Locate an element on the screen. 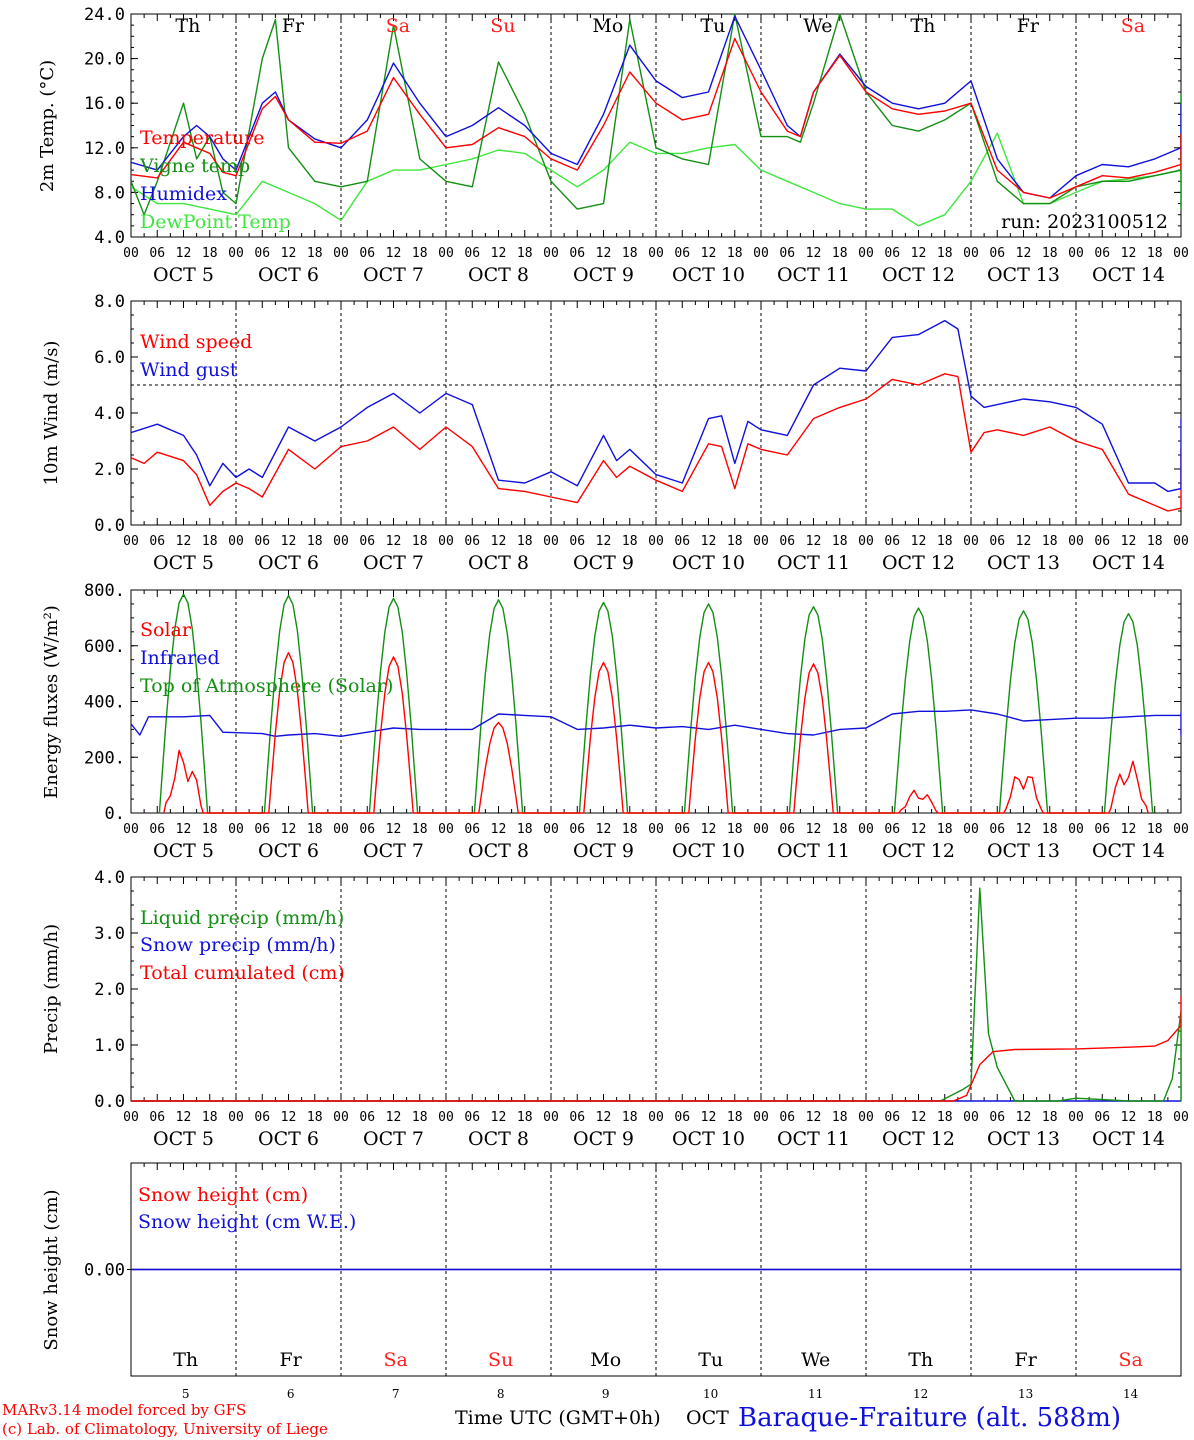  y-tick-label: 6.0 is located at coordinates (109, 358).